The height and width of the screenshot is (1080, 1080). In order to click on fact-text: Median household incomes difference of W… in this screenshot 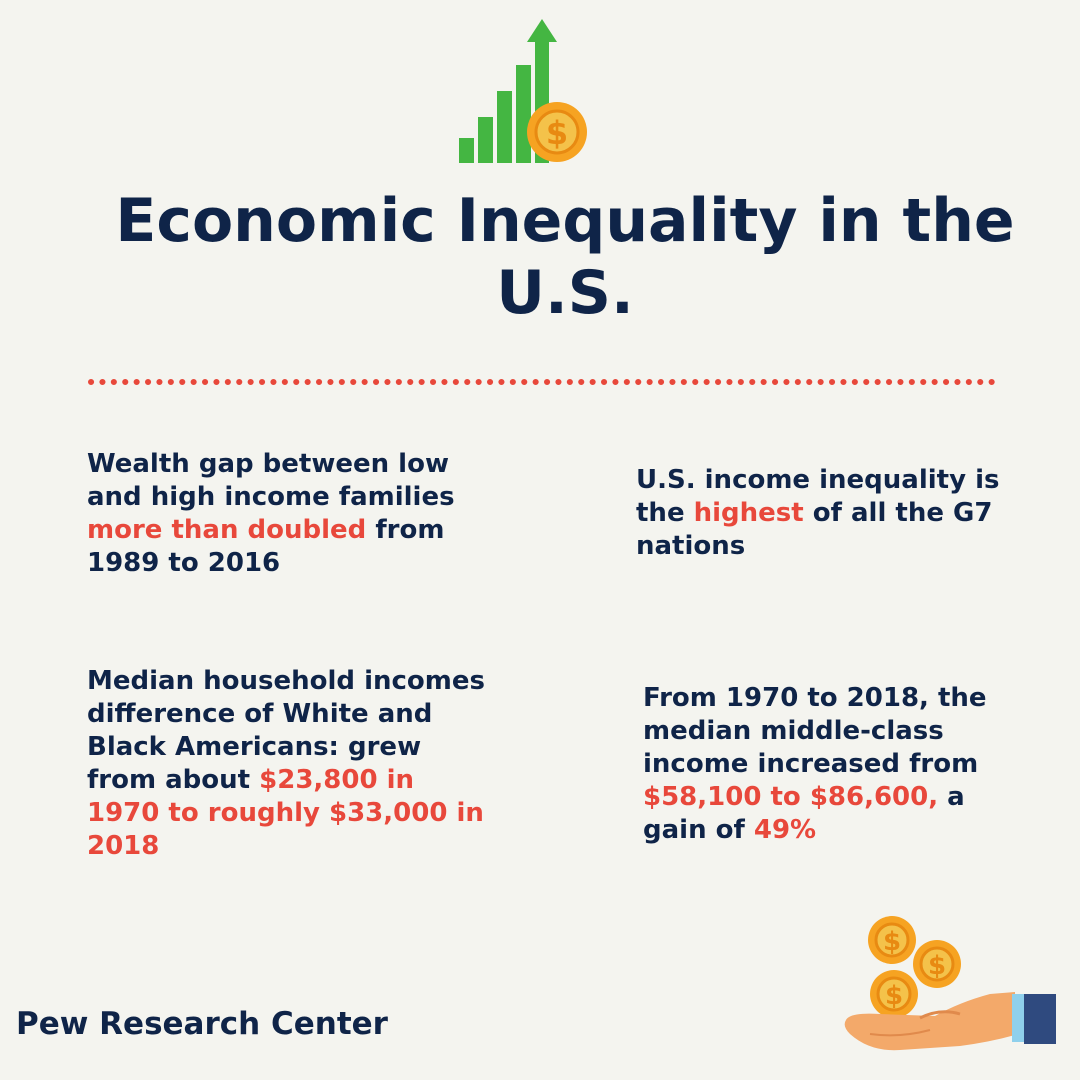, I will do `click(286, 730)`.